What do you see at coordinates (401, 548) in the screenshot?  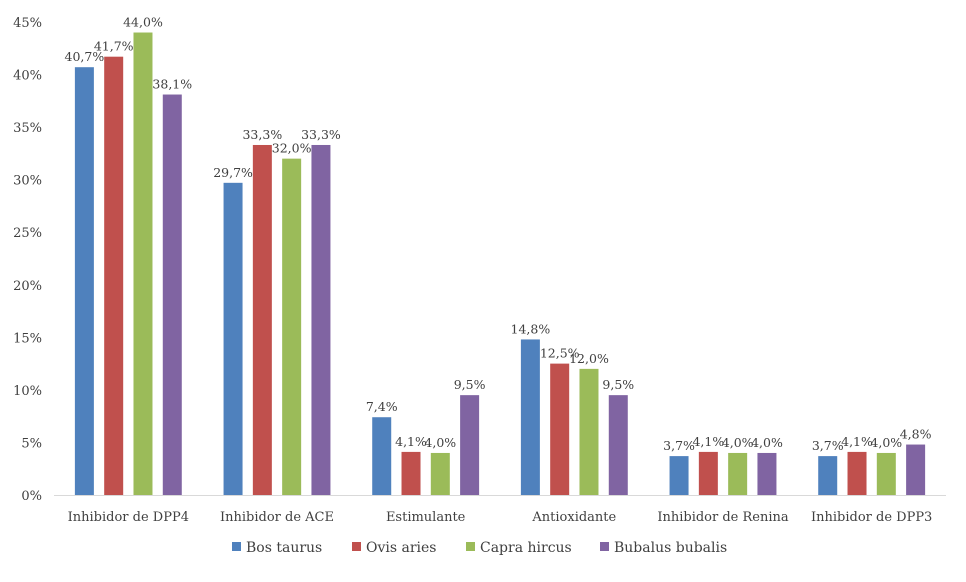 I see `legend-label: Ovis aries` at bounding box center [401, 548].